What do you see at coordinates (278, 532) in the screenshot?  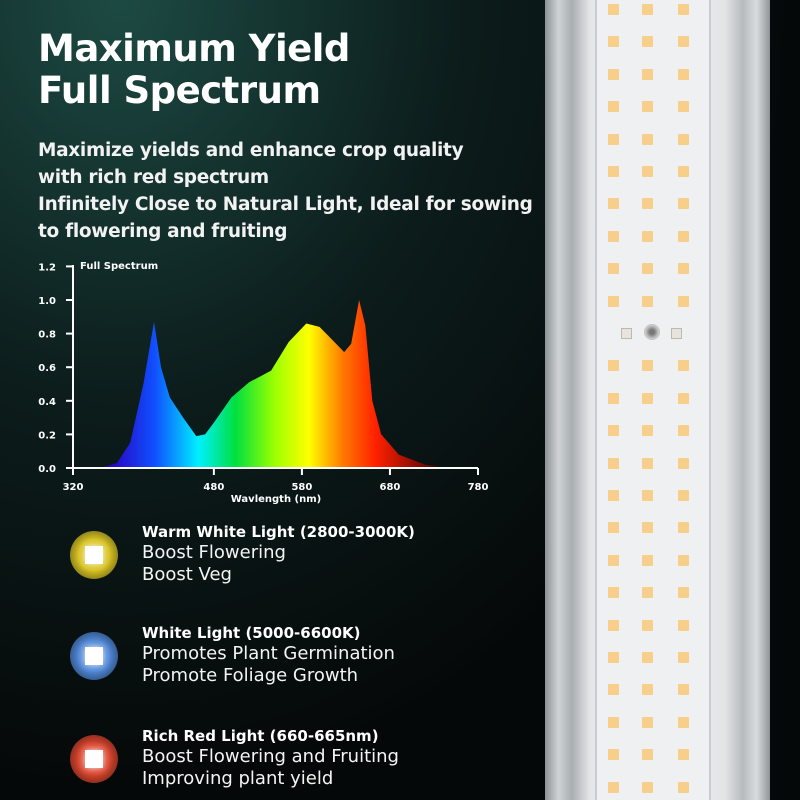 I see `feature-title: Warm White Light (2800-3000K)` at bounding box center [278, 532].